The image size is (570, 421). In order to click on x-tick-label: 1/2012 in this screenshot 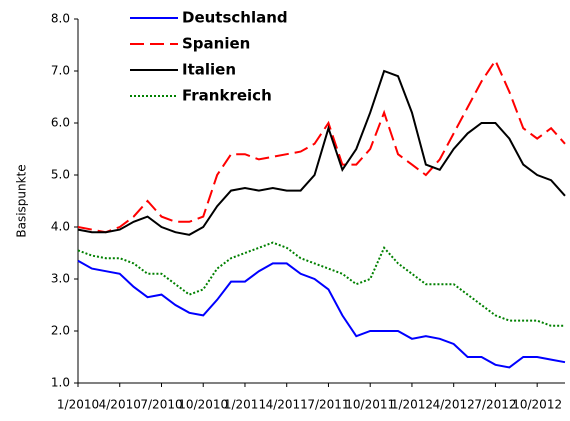, I will do `click(412, 405)`.